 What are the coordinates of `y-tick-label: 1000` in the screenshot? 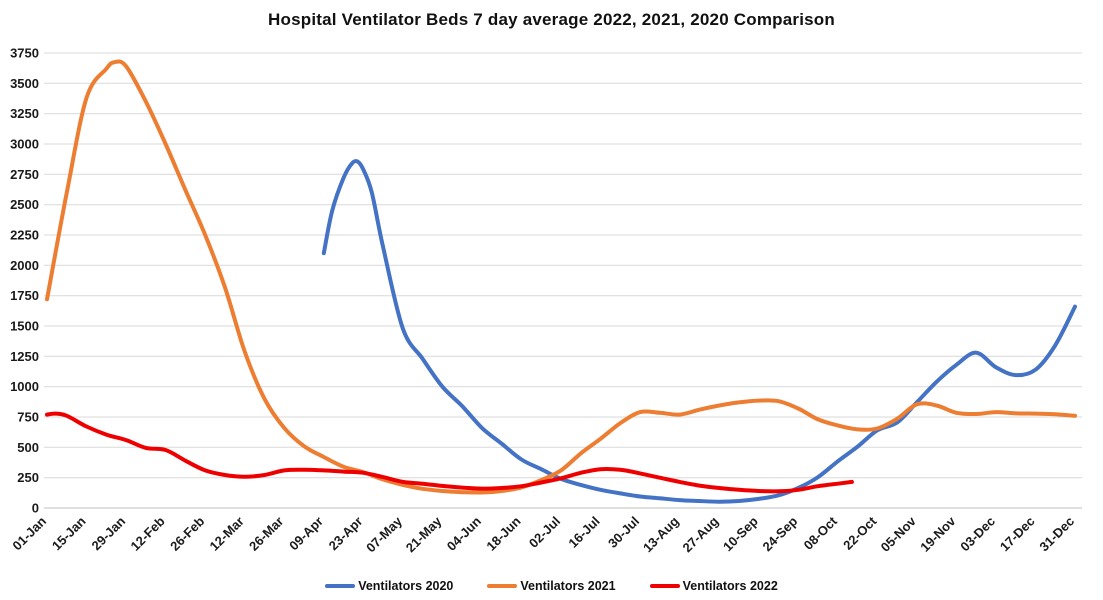 It's located at (24, 386).